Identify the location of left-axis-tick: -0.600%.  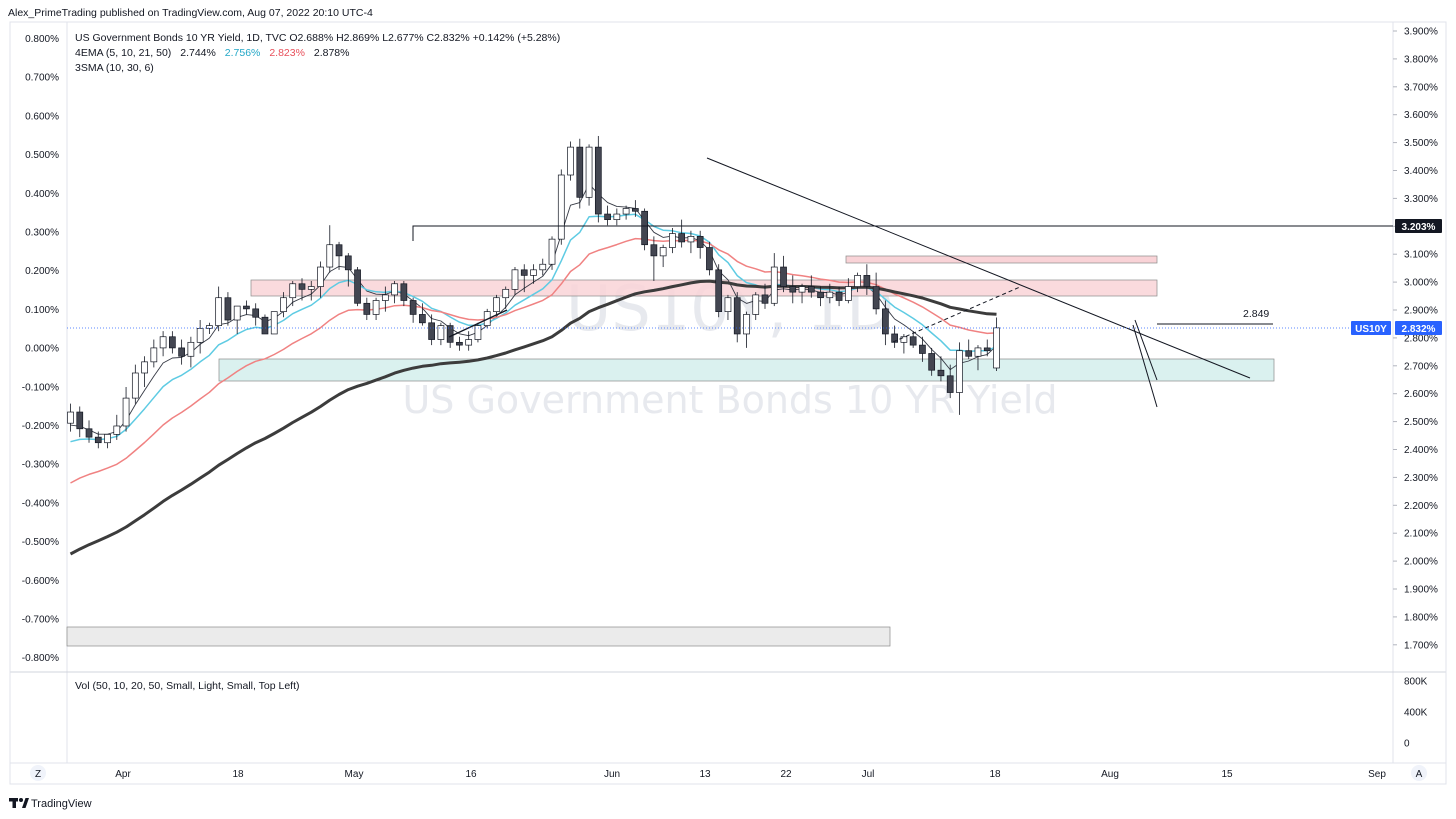
(40, 581).